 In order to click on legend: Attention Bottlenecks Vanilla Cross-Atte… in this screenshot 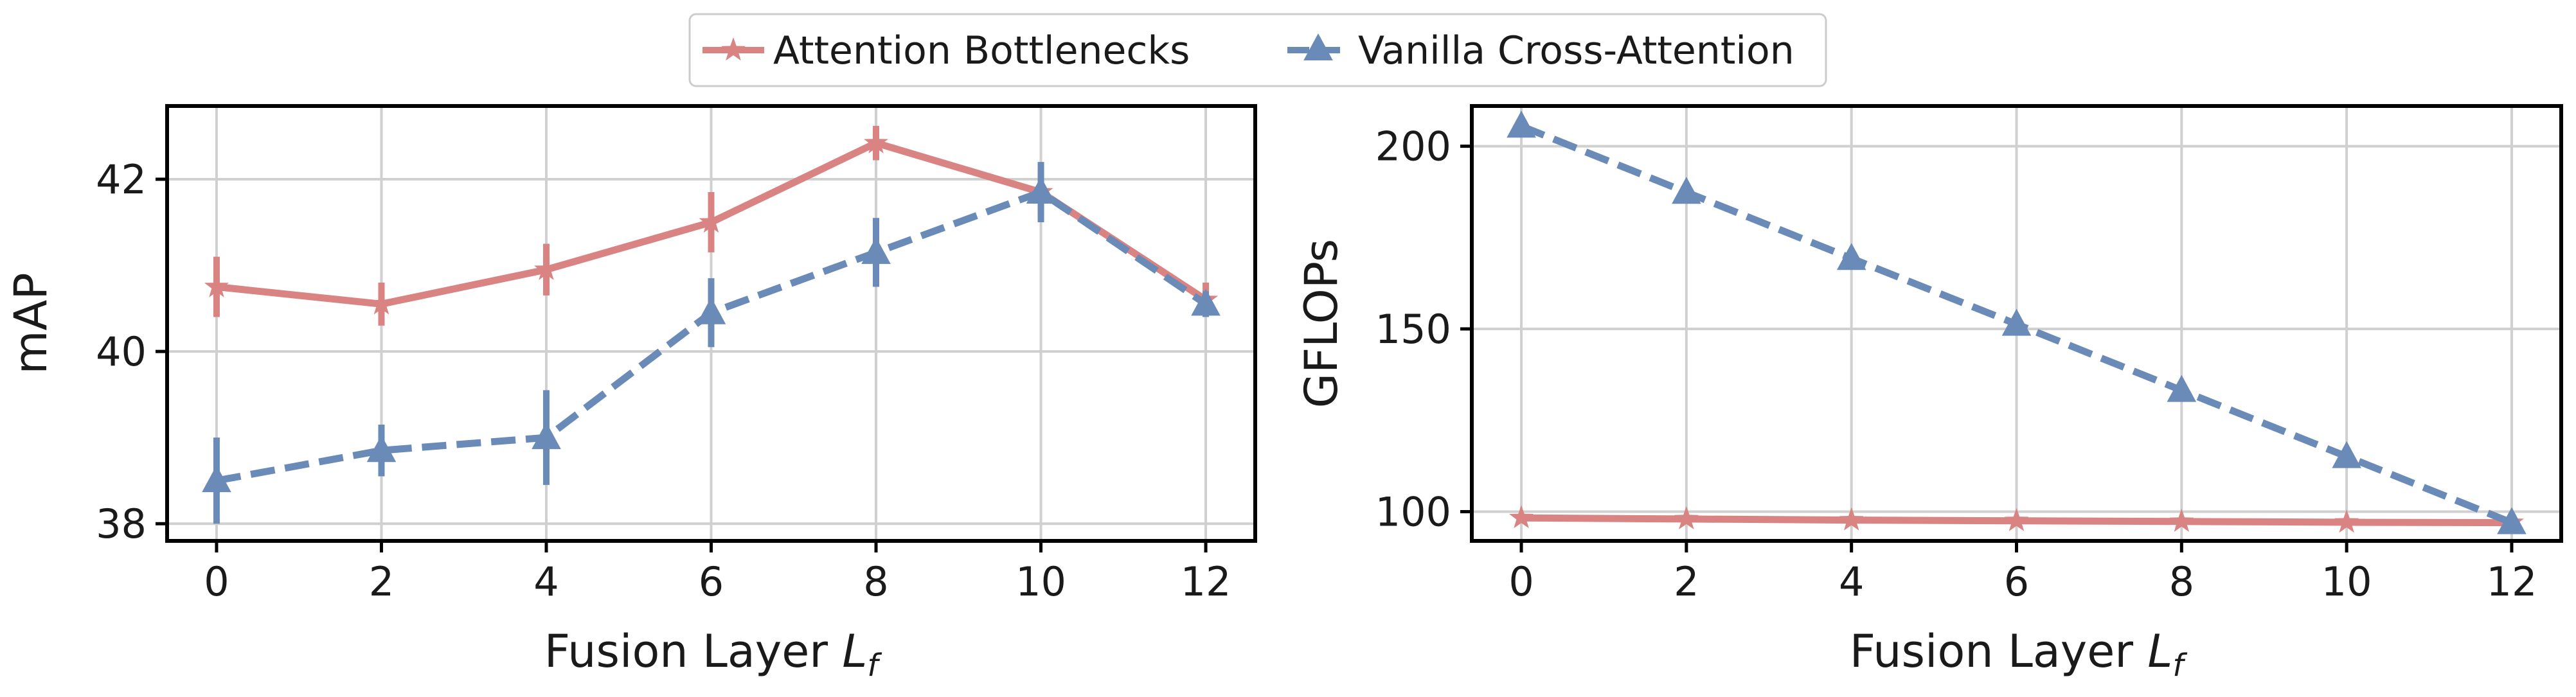, I will do `click(1257, 50)`.